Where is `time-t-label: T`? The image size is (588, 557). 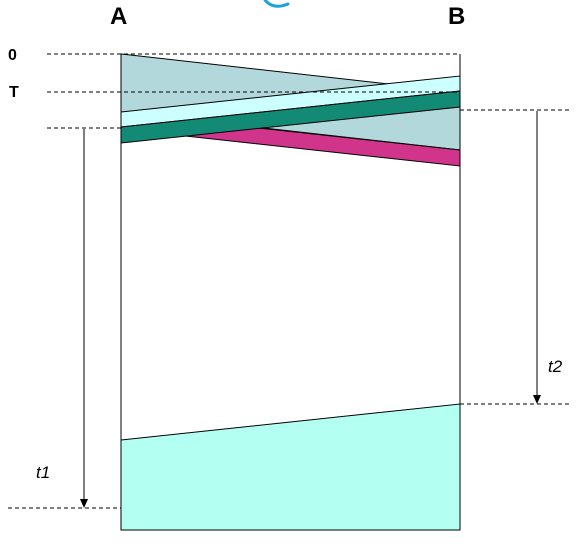 time-t-label: T is located at coordinates (14, 92).